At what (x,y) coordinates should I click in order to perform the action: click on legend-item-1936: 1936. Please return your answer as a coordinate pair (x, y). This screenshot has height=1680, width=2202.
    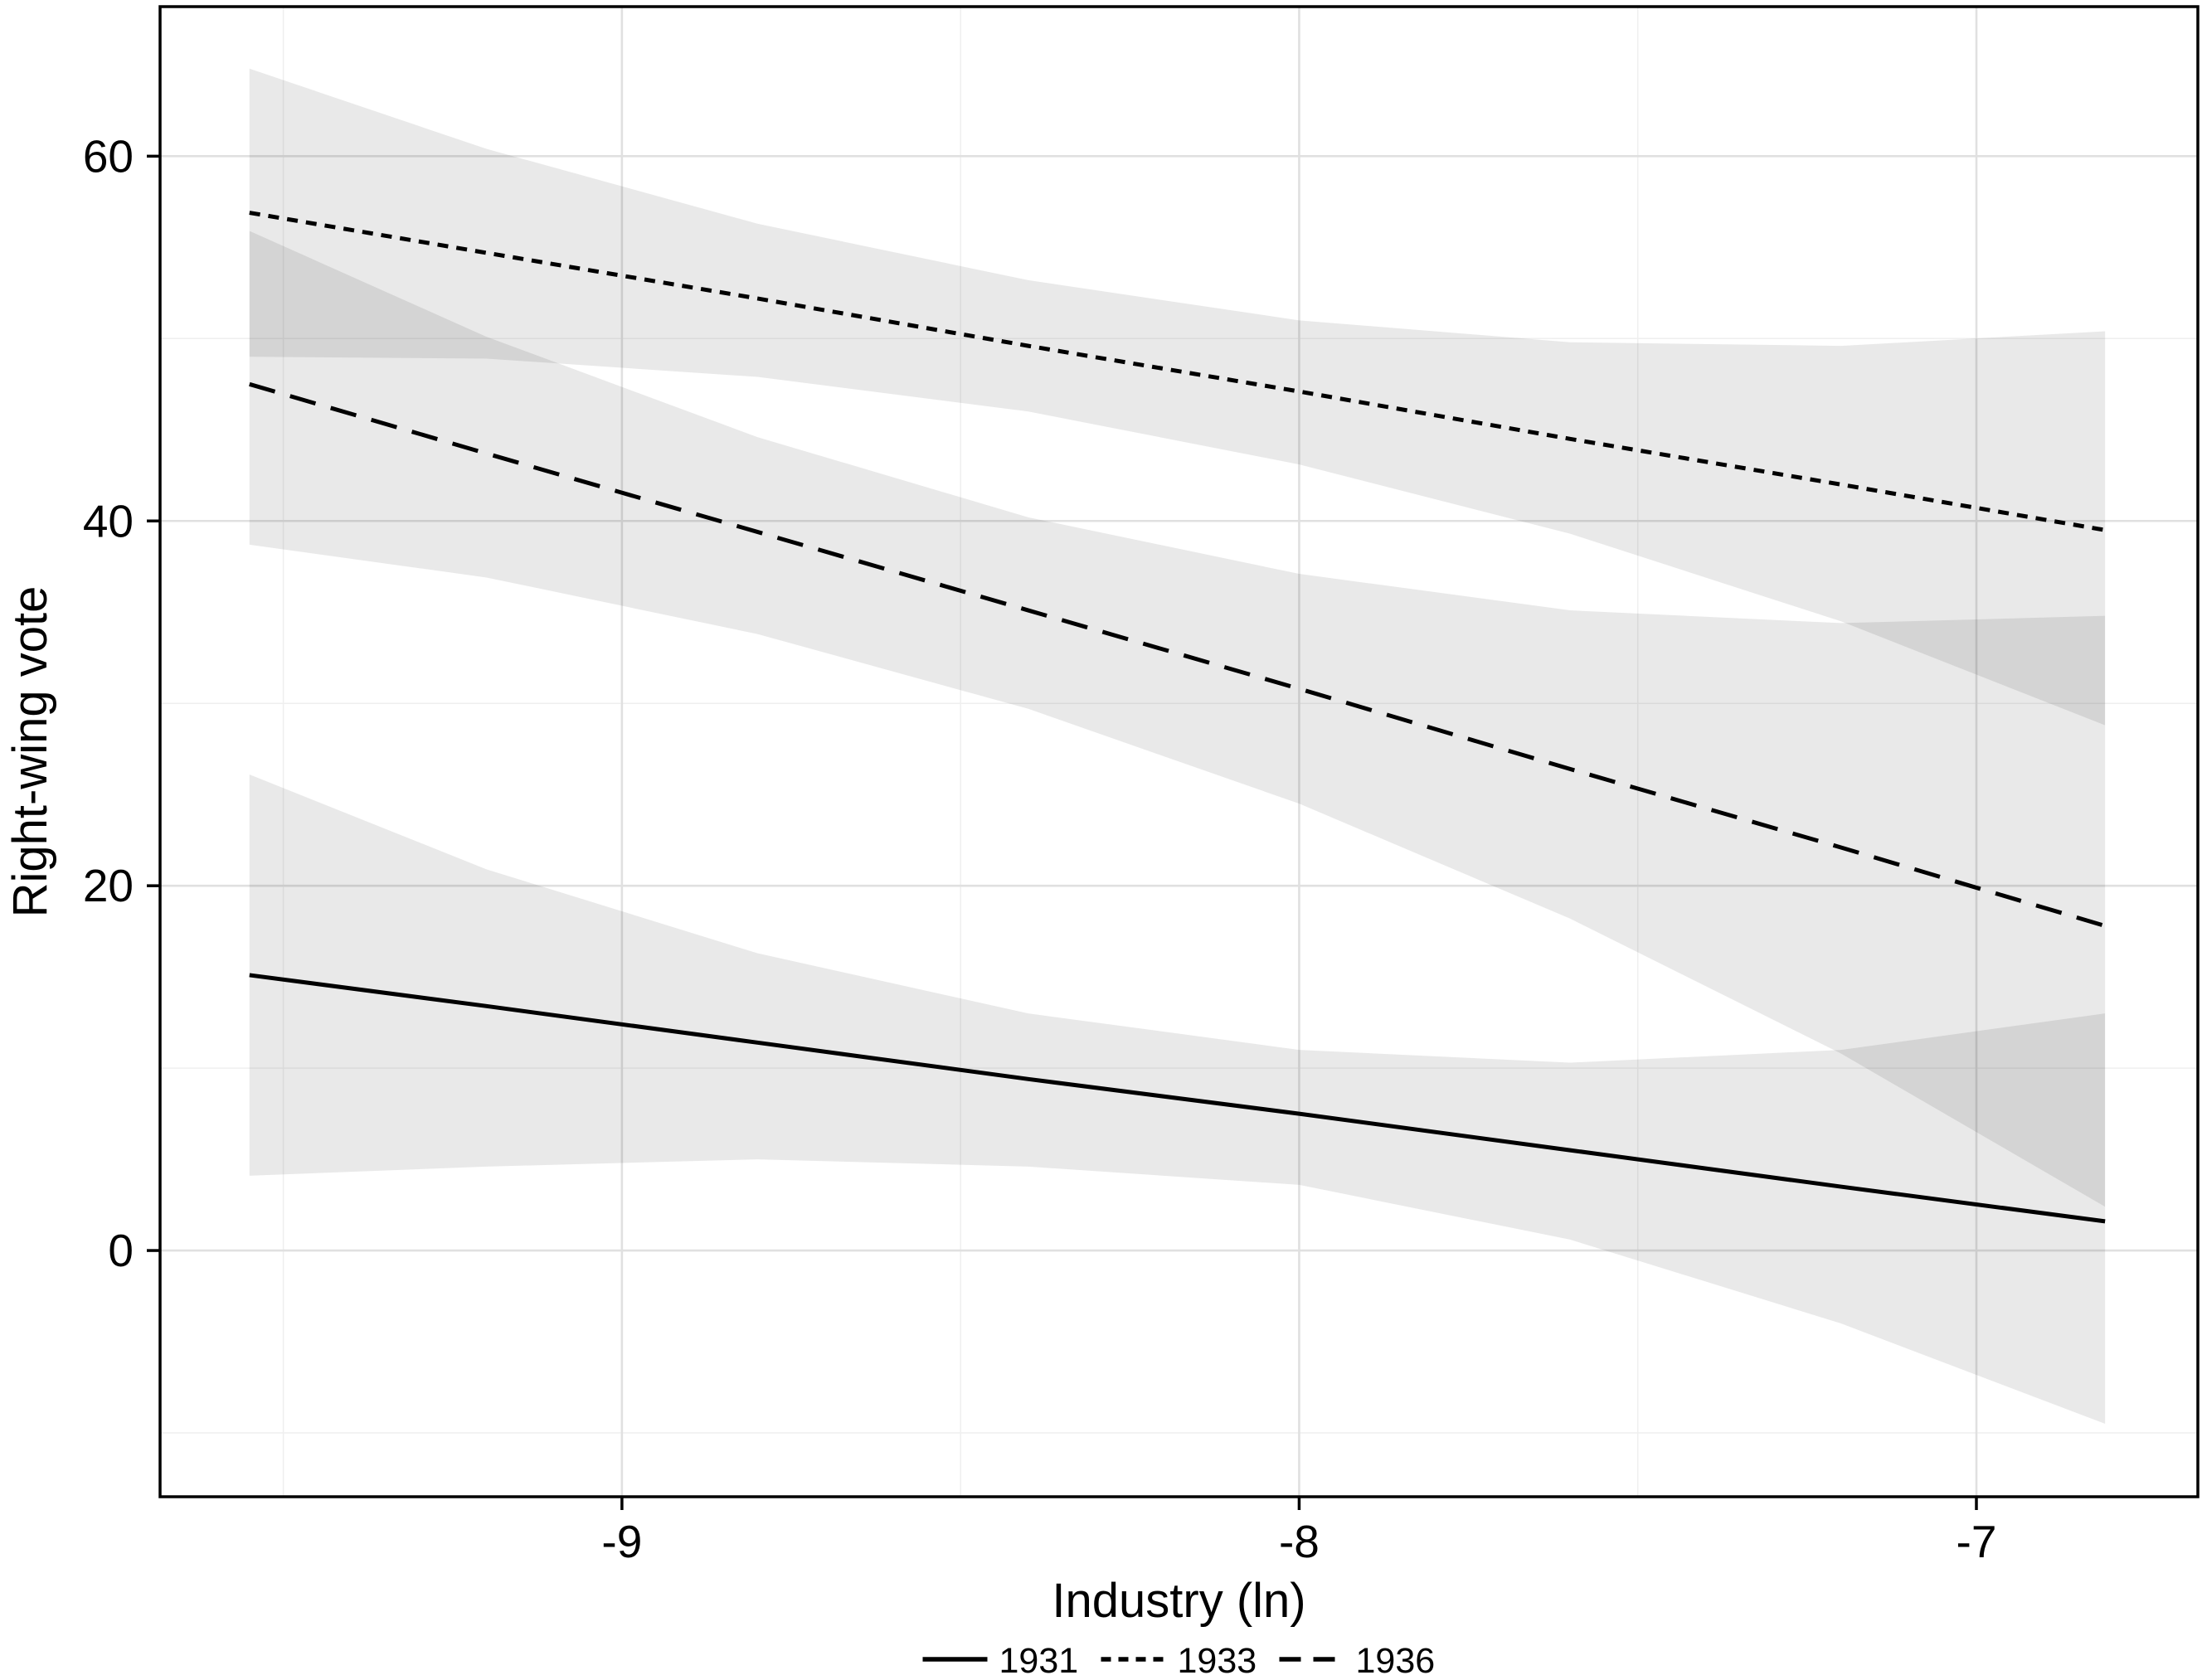
    Looking at the image, I should click on (1357, 1660).